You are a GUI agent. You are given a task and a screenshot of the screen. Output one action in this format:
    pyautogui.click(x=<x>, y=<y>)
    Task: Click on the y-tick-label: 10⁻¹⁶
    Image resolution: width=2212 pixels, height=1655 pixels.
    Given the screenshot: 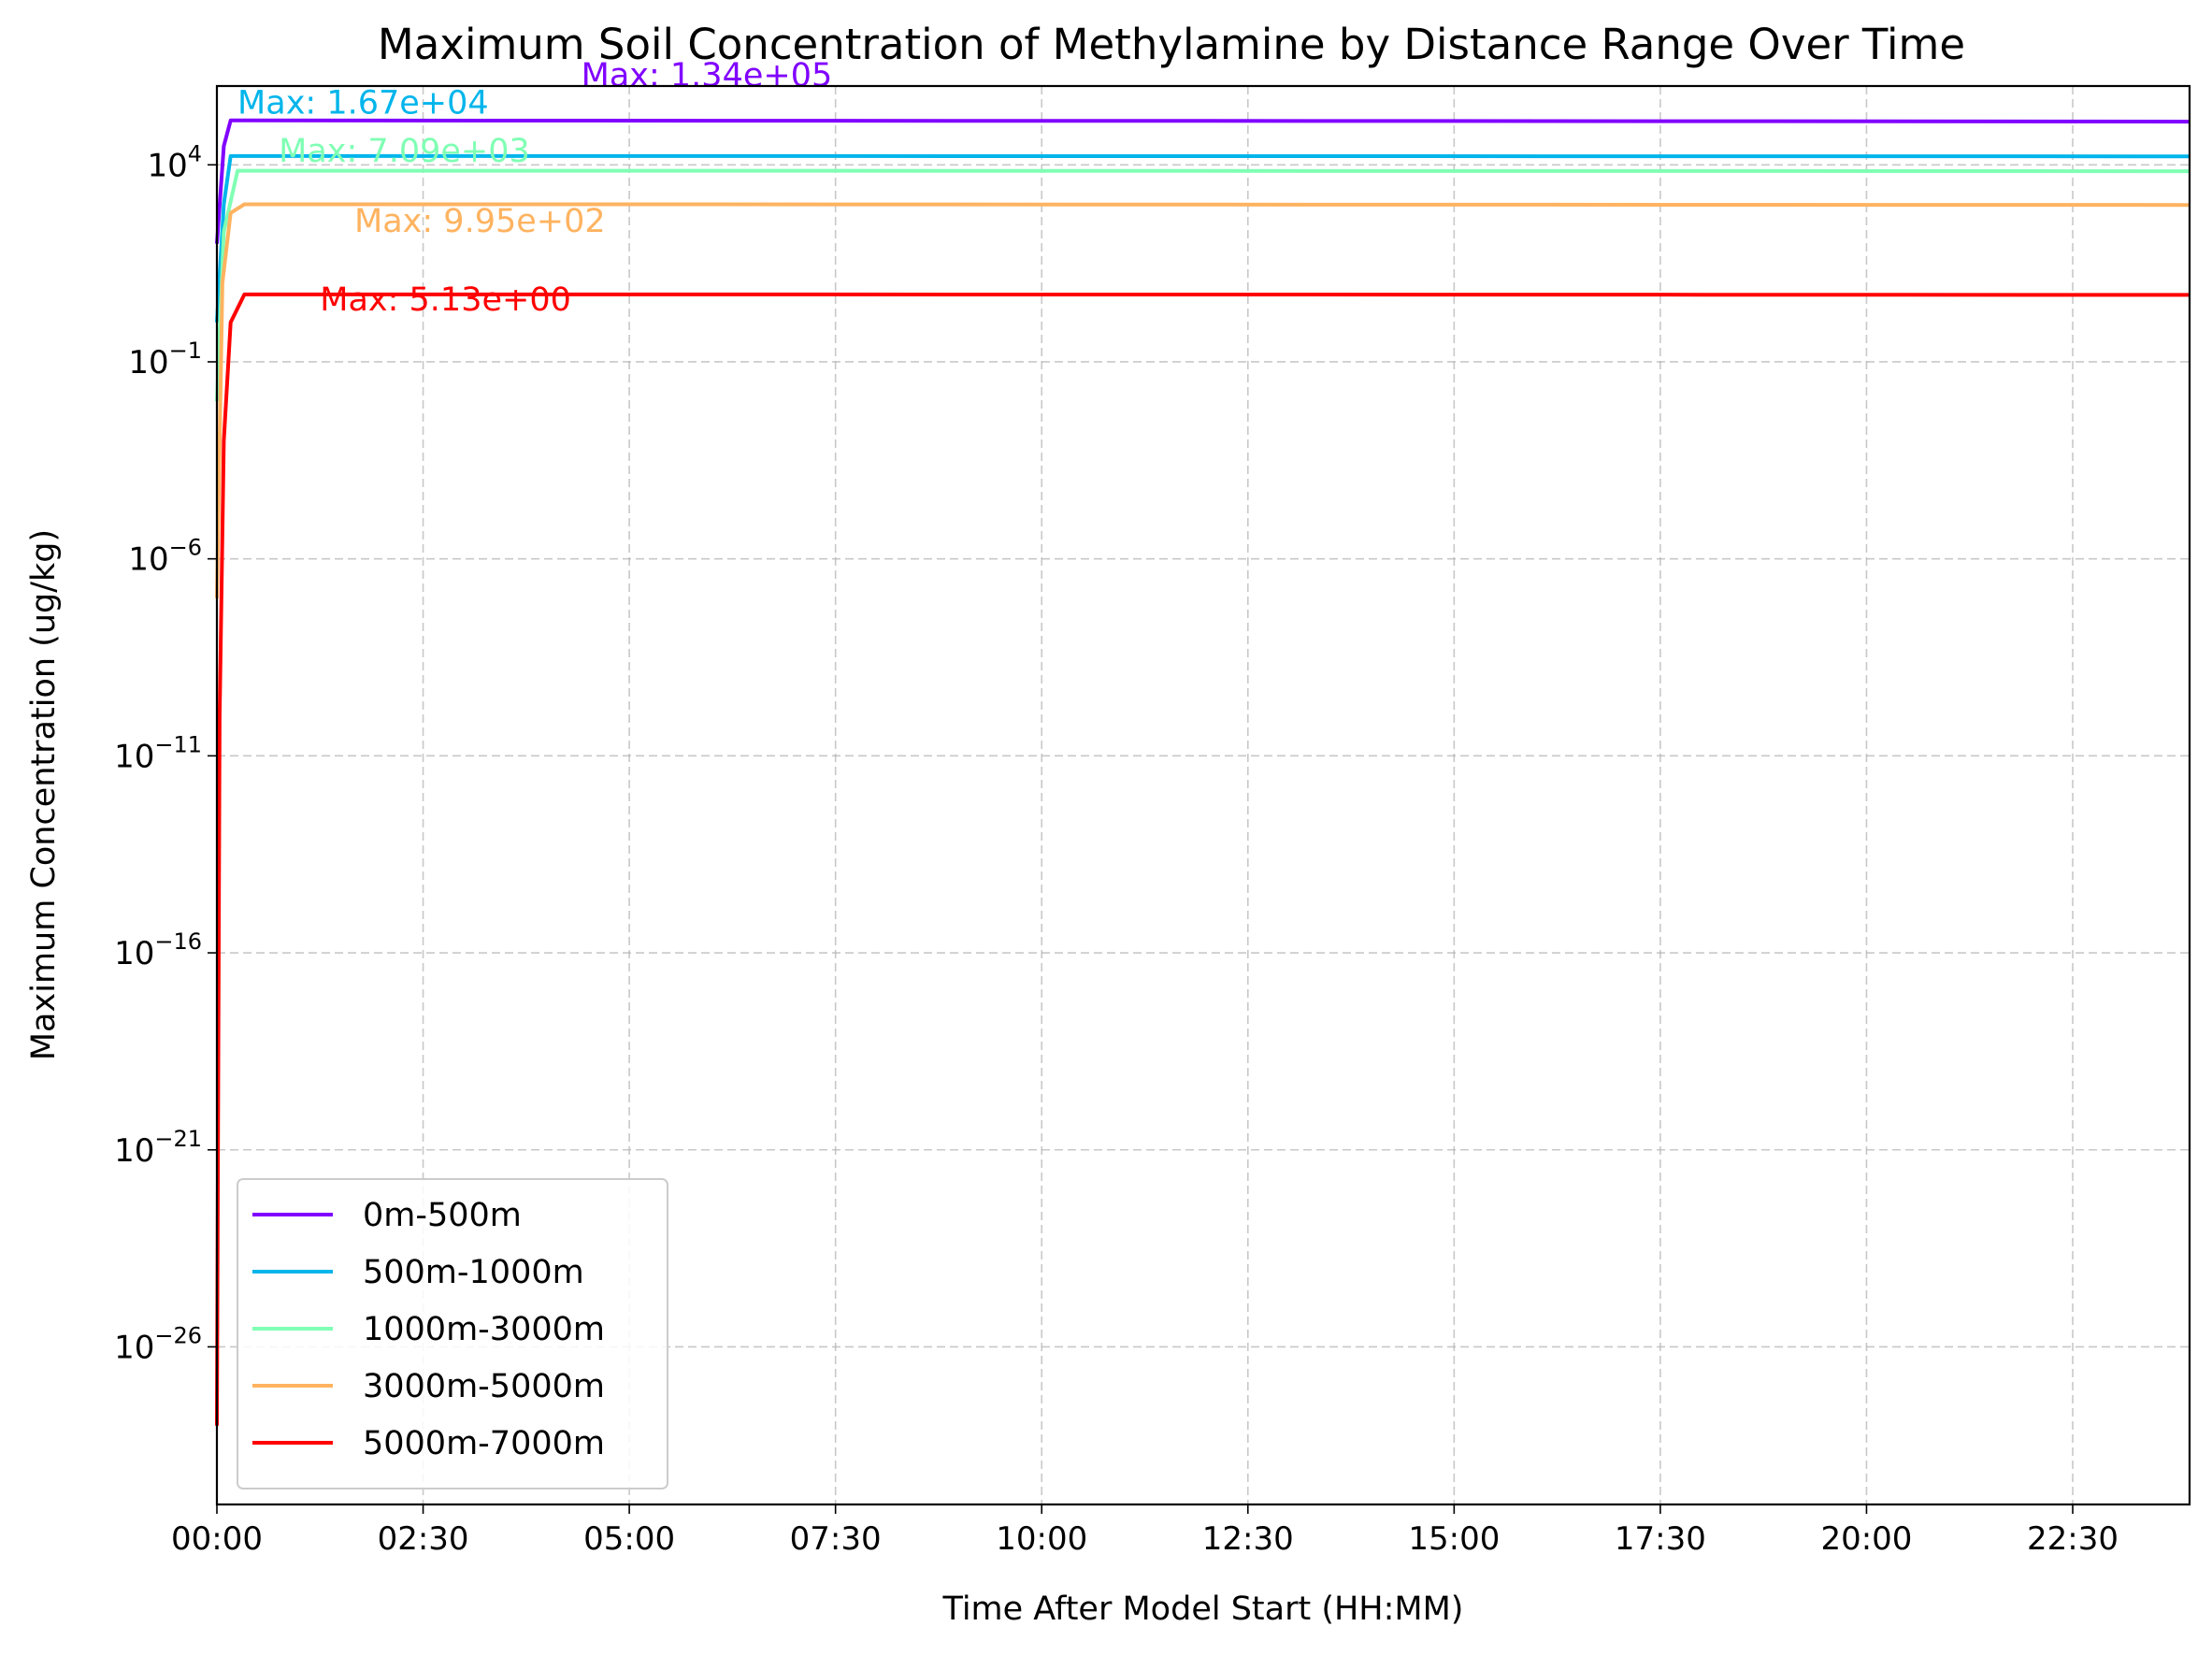 What is the action you would take?
    pyautogui.click(x=158, y=950)
    